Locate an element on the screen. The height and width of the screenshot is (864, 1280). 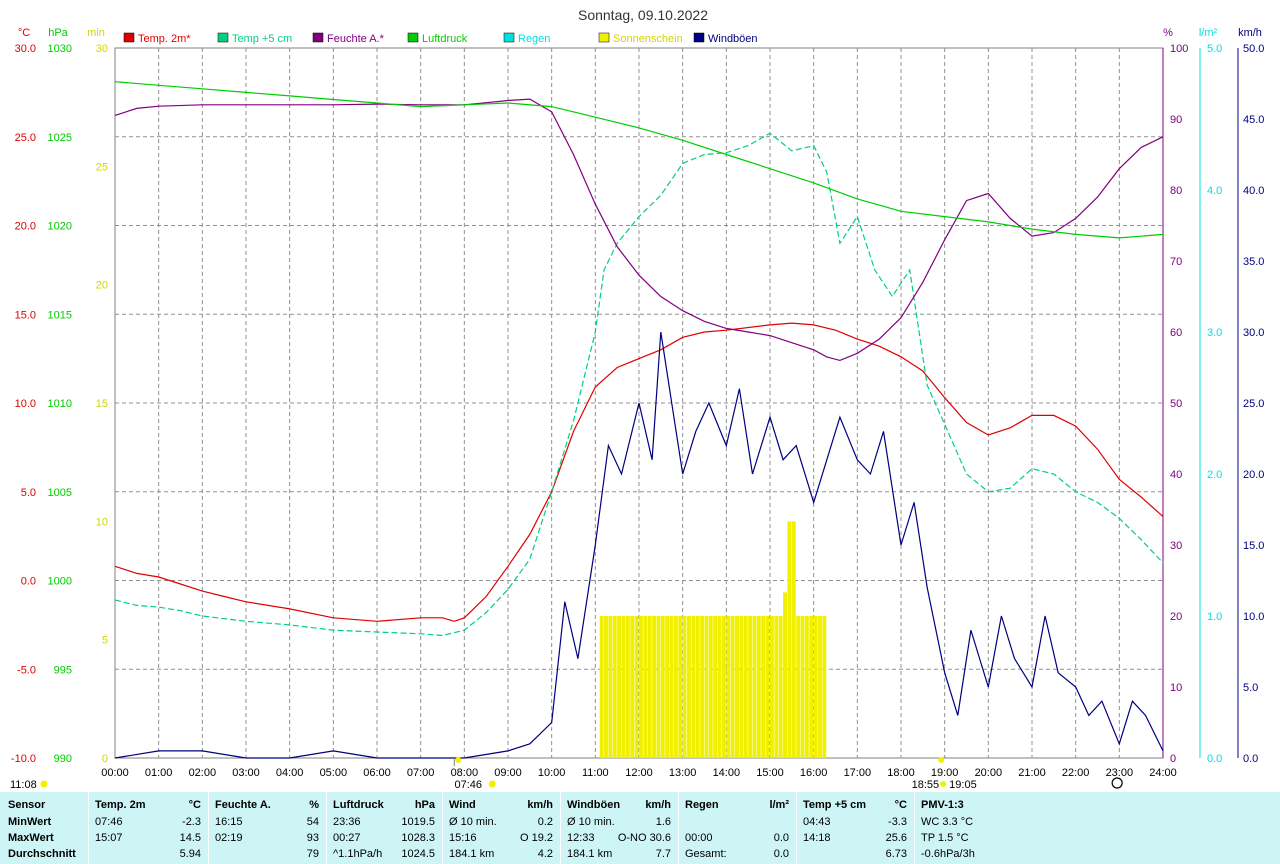
hum-tick-label: 90 is located at coordinates (1176, 120).